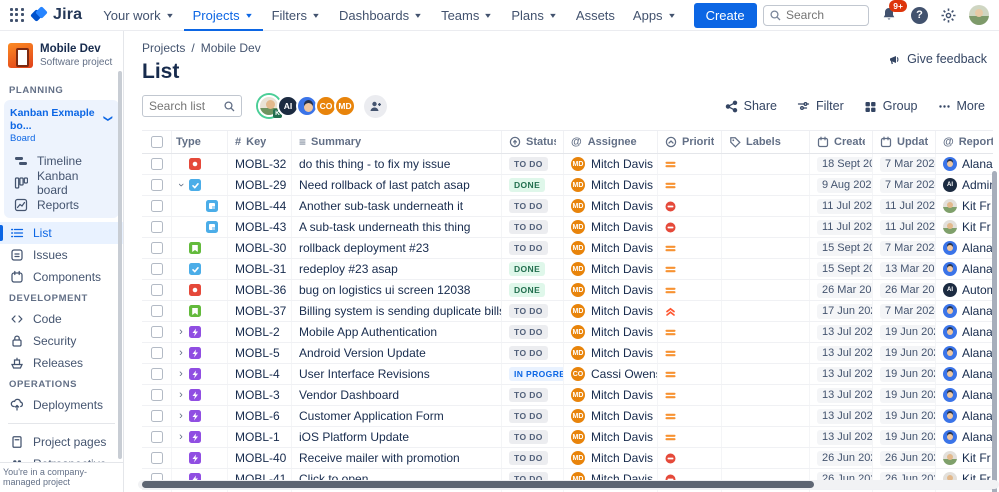 This screenshot has width=999, height=492. What do you see at coordinates (257, 332) in the screenshot?
I see `issue-key: MOBL-2` at bounding box center [257, 332].